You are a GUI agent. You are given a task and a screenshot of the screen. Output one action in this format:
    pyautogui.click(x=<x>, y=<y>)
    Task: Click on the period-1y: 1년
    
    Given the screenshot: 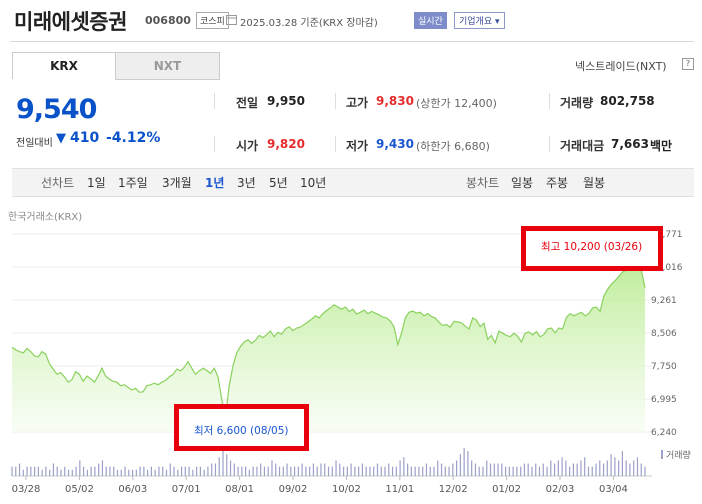 What is the action you would take?
    pyautogui.click(x=215, y=183)
    